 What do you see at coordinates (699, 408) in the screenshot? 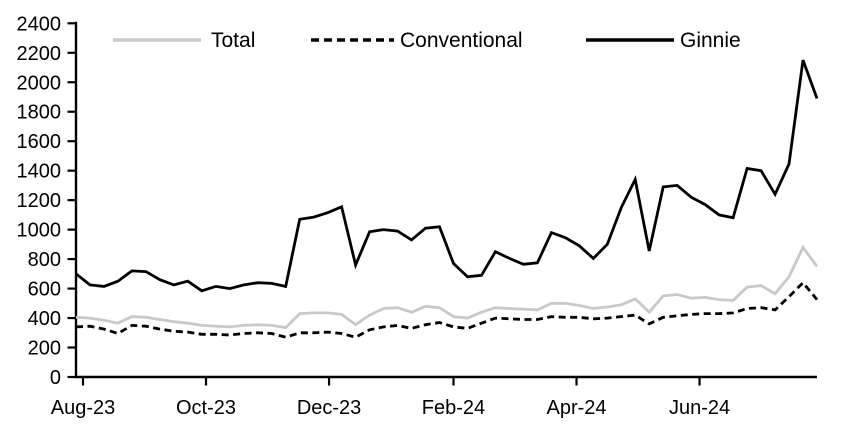
I see `x-tick-label: Jun-24` at bounding box center [699, 408].